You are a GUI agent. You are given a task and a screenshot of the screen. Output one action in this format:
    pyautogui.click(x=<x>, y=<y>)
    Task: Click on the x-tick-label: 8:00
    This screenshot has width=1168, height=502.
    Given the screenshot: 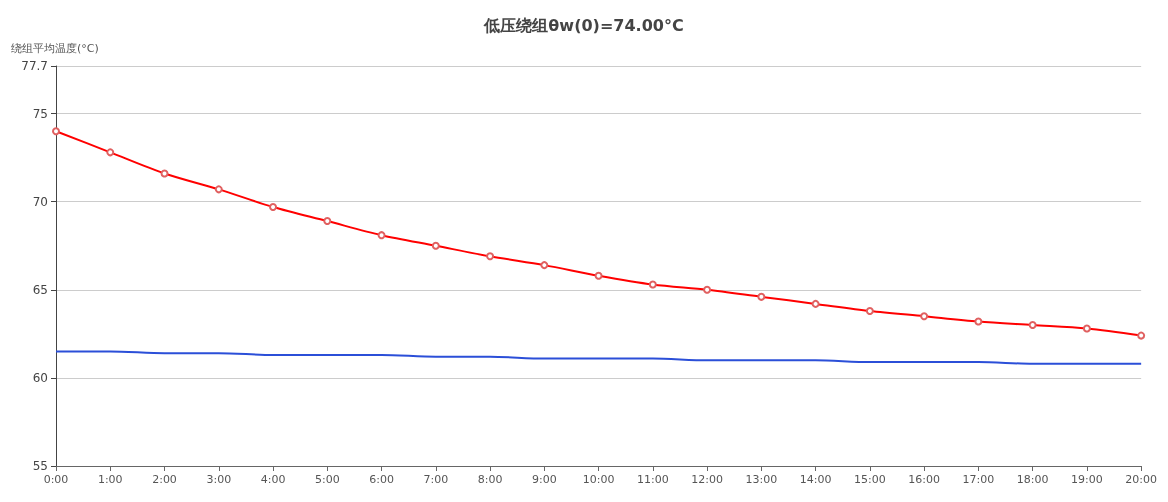 What is the action you would take?
    pyautogui.click(x=490, y=479)
    